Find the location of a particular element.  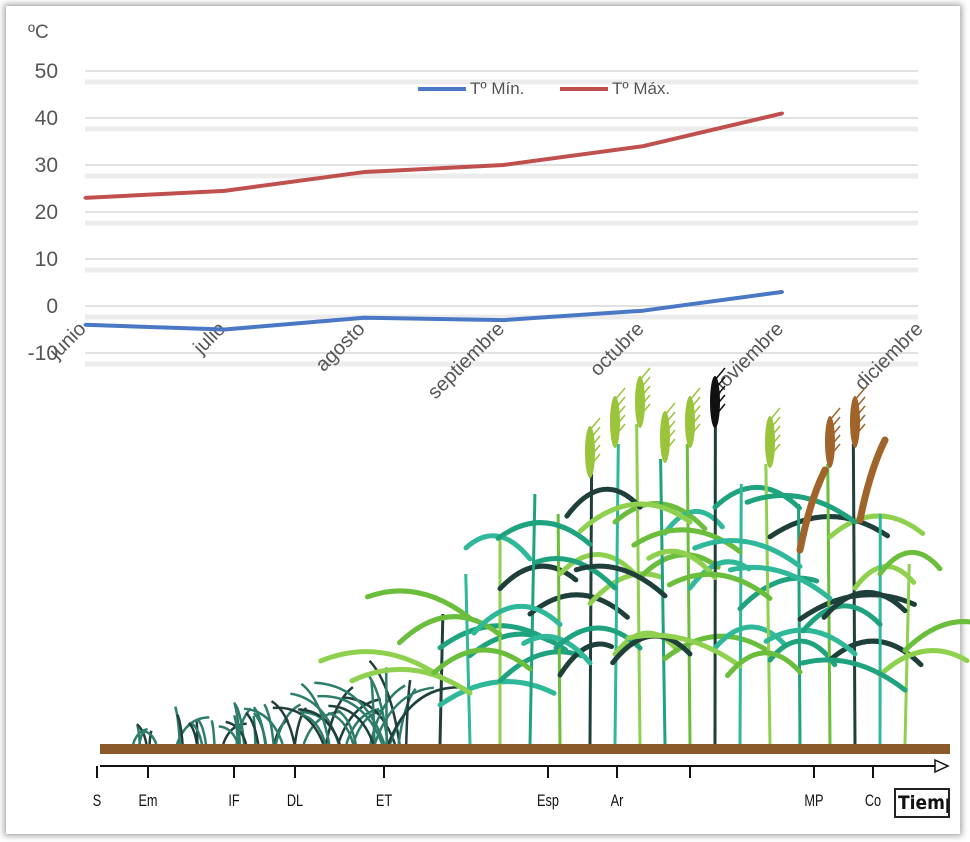

y-unit-label: ºC is located at coordinates (38, 32).